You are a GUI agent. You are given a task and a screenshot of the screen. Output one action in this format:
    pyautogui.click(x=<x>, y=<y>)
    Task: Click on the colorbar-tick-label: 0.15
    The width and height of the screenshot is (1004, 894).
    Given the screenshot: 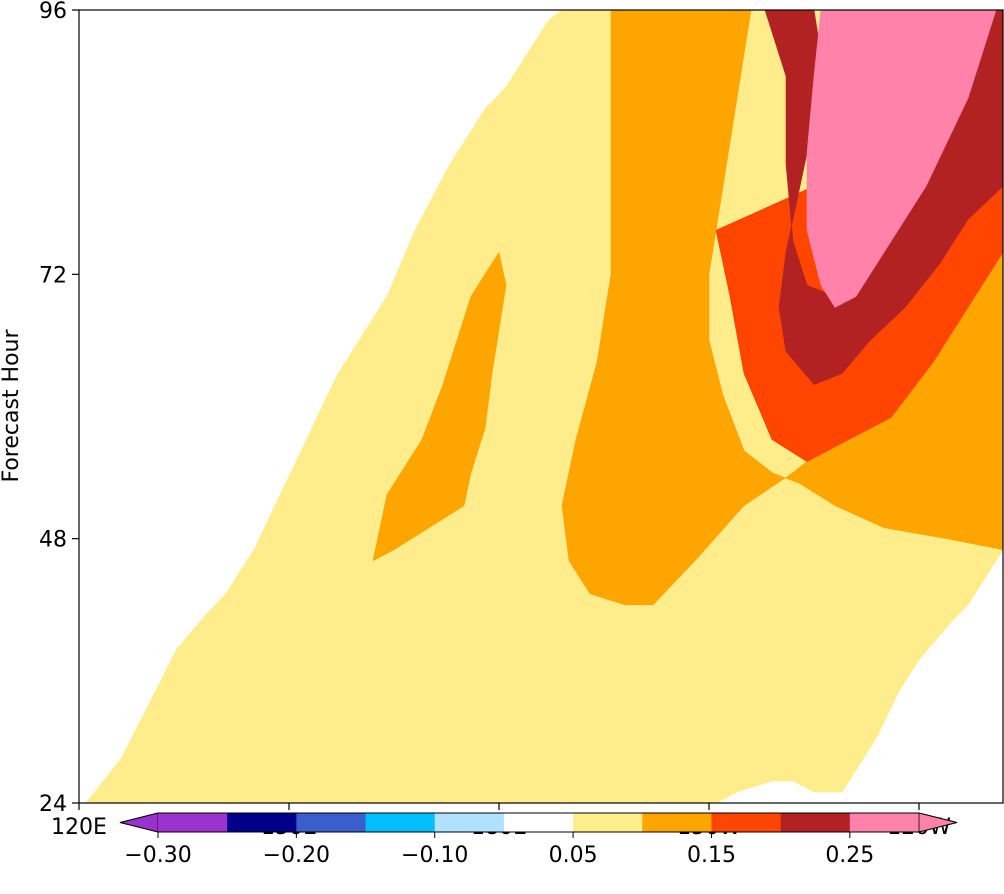 What is the action you would take?
    pyautogui.click(x=711, y=855)
    